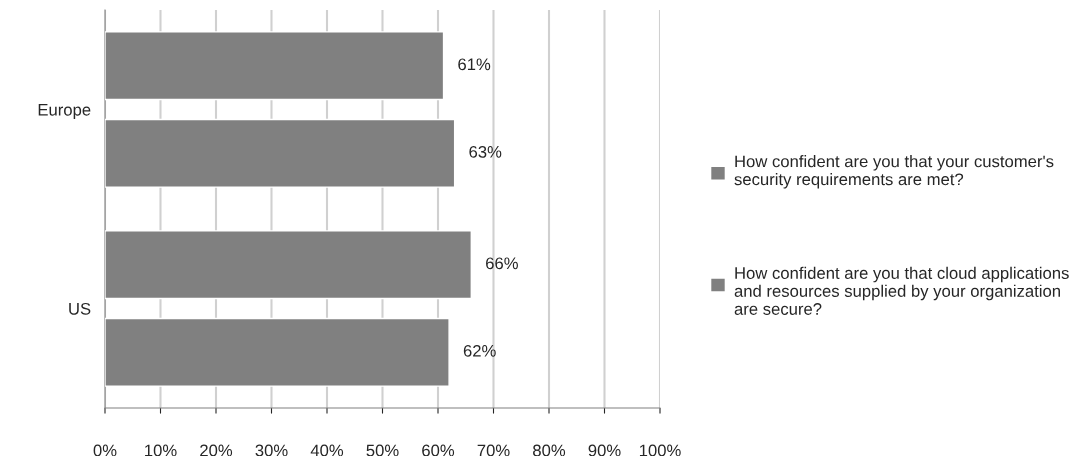 Image resolution: width=1072 pixels, height=456 pixels. What do you see at coordinates (327, 450) in the screenshot?
I see `x-tick-label: 40%` at bounding box center [327, 450].